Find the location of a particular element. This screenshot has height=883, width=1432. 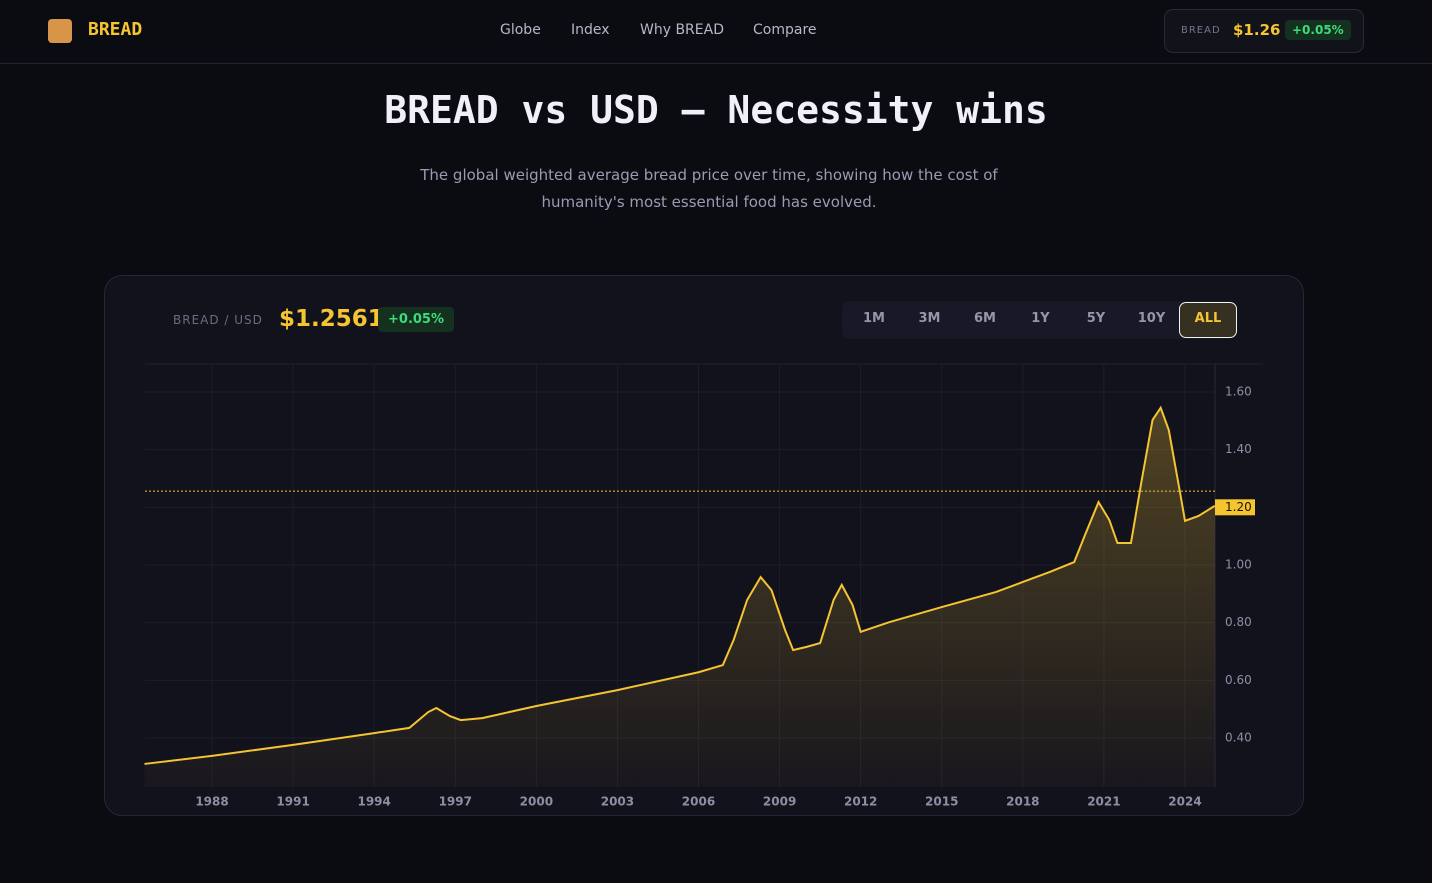

nav-link: Compare is located at coordinates (785, 30).